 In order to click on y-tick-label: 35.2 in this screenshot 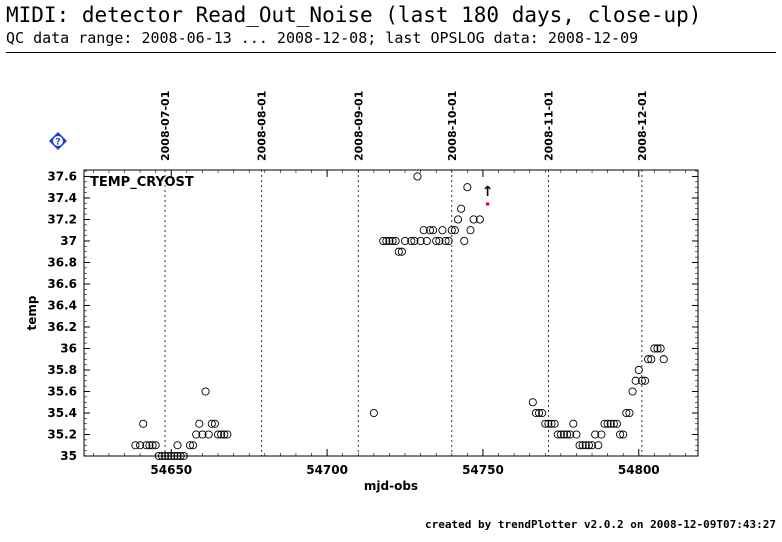, I will do `click(62, 434)`.